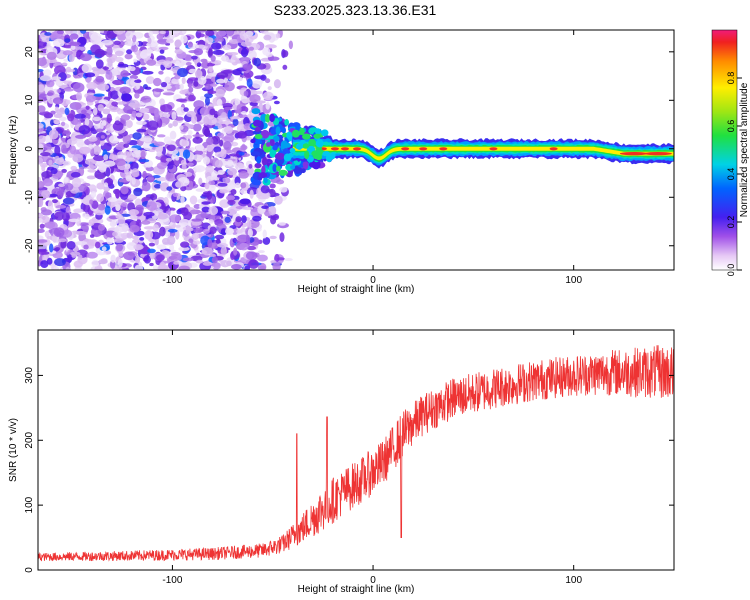 The image size is (750, 600). Describe the element at coordinates (356, 289) in the screenshot. I see `spectrogram-xlabel: Height of straight line (km)` at that location.